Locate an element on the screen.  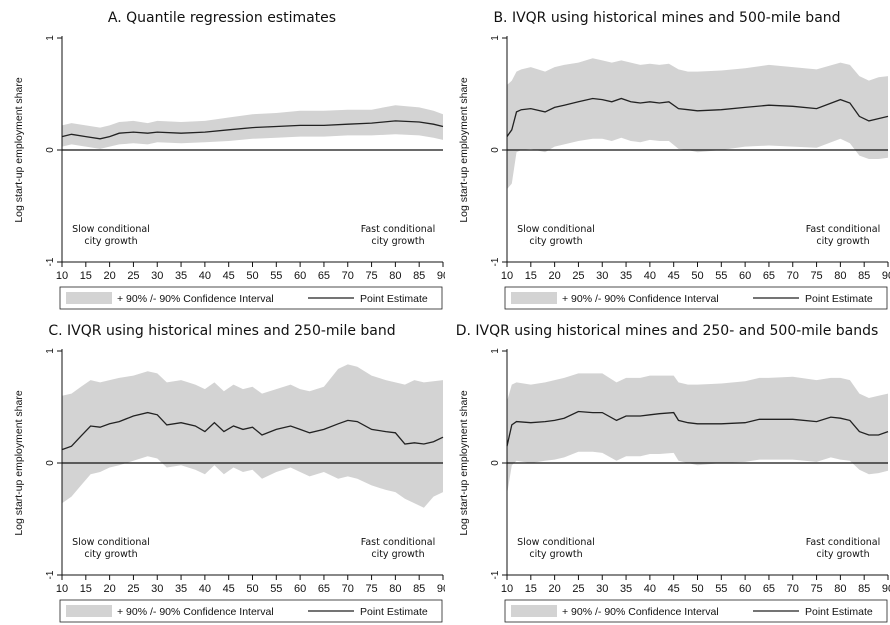
chart-title: A. Quantile regression estimates is located at coordinates (222, 18).